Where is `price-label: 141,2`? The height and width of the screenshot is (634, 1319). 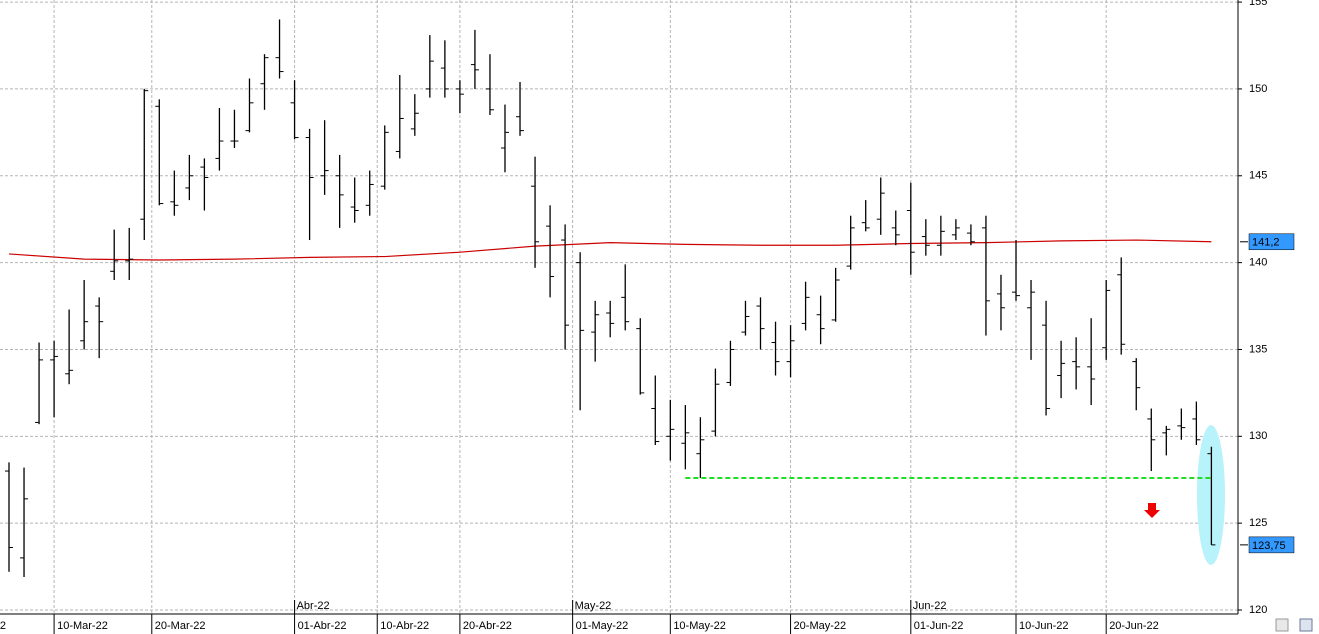 price-label: 141,2 is located at coordinates (1266, 243).